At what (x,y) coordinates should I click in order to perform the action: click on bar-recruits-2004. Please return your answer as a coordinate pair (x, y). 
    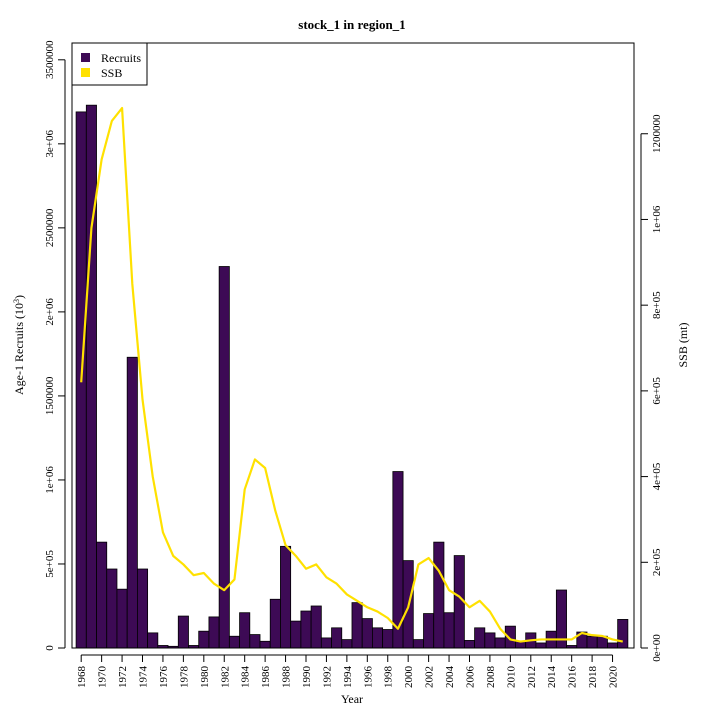
    Looking at the image, I should click on (449, 630).